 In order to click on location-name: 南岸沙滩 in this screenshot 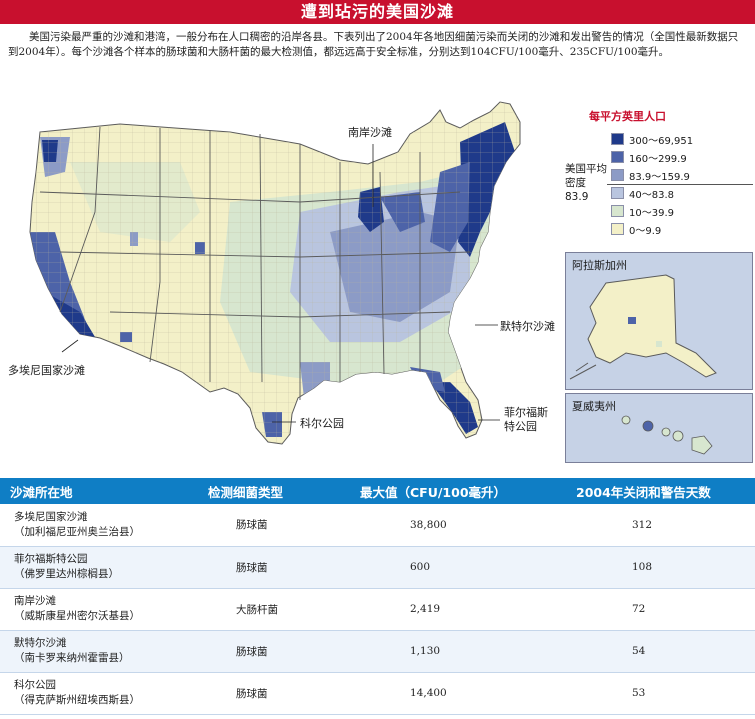, I will do `click(35, 601)`.